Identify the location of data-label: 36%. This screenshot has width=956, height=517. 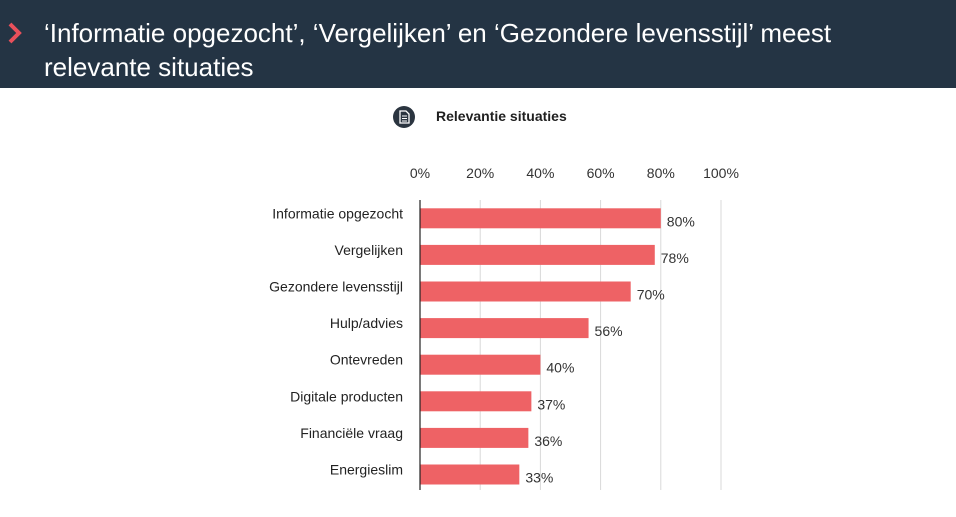
(548, 441).